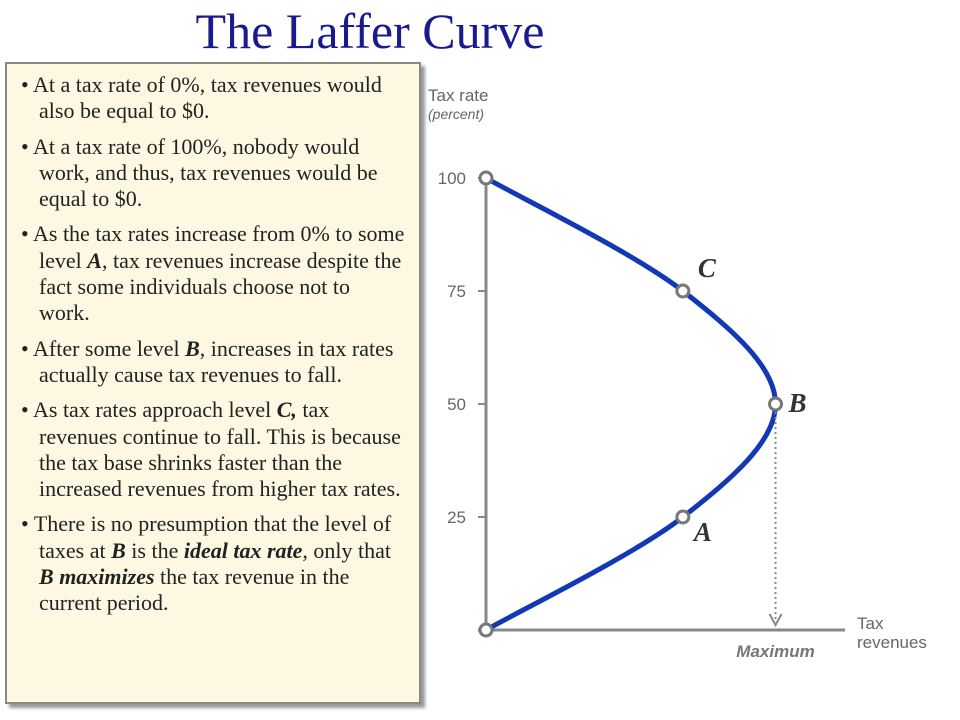 The height and width of the screenshot is (720, 960). Describe the element at coordinates (154, 550) in the screenshot. I see `text-run: is the` at that location.